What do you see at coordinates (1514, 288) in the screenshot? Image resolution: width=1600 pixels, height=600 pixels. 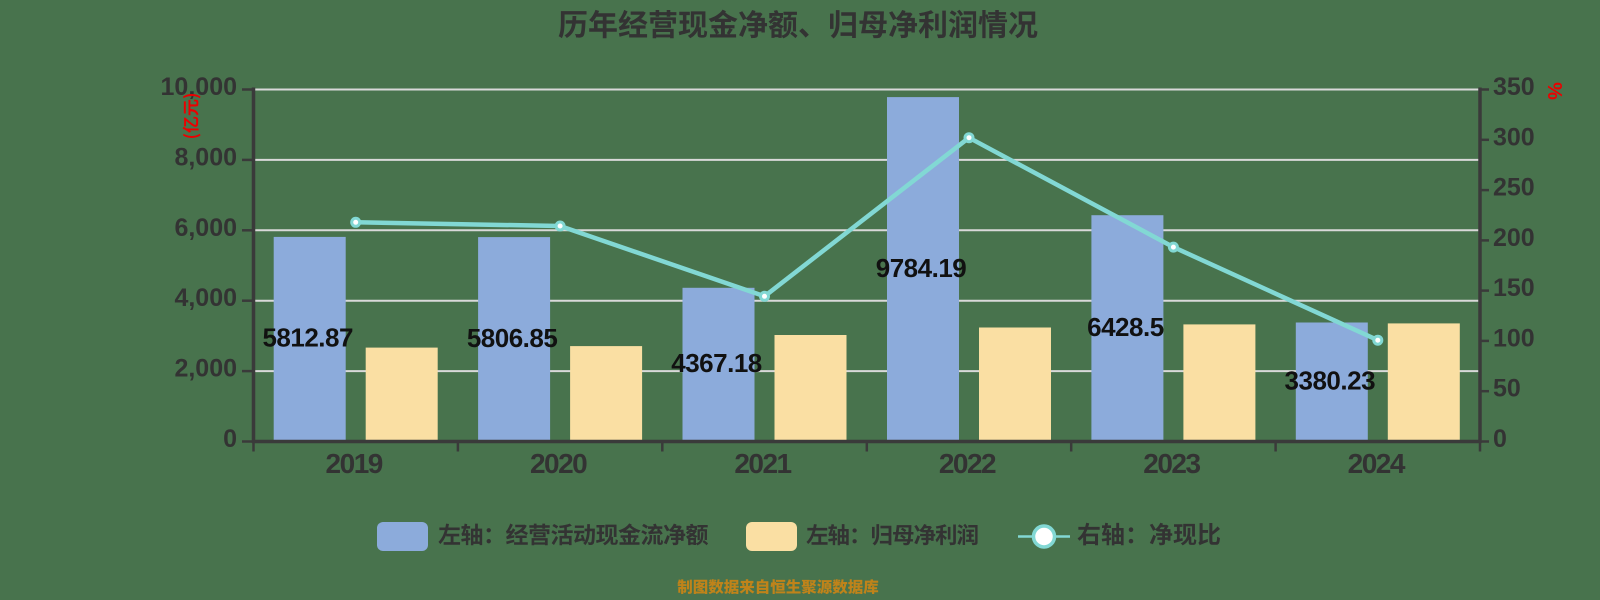 I see `svg-text: 150` at bounding box center [1514, 288].